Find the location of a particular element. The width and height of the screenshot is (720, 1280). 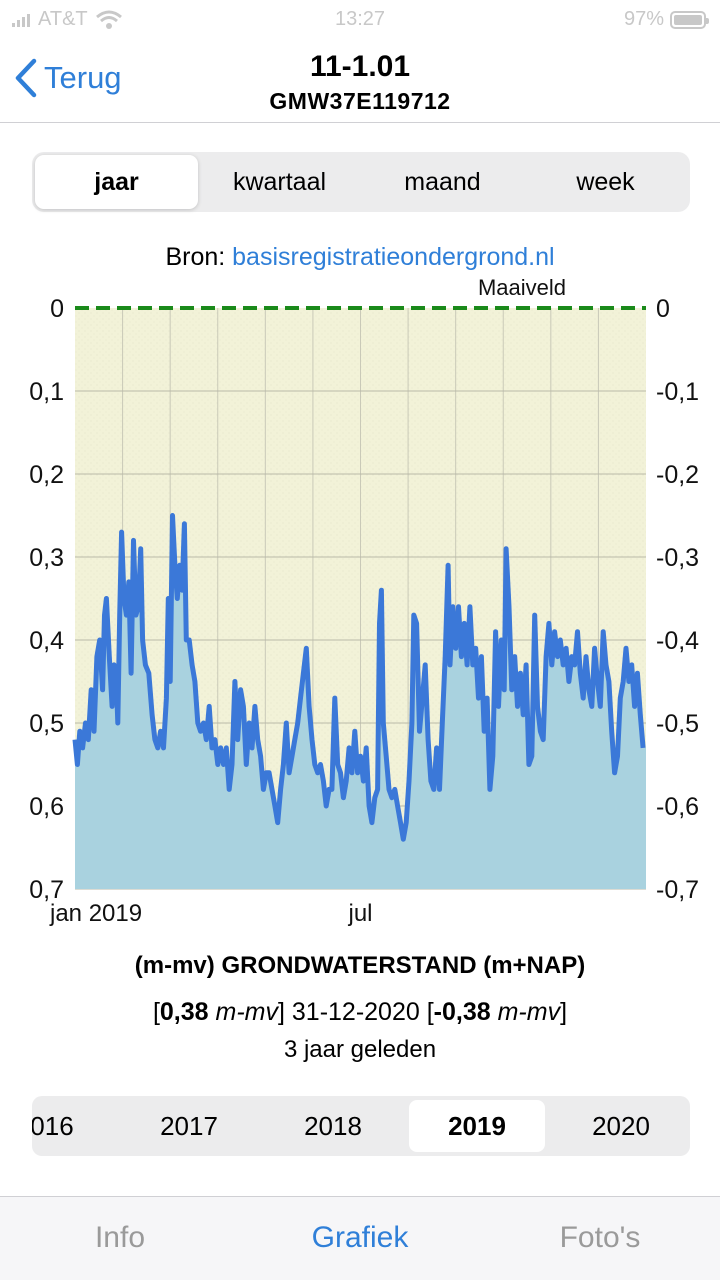

reading-bracket-close: ] is located at coordinates (564, 1012).